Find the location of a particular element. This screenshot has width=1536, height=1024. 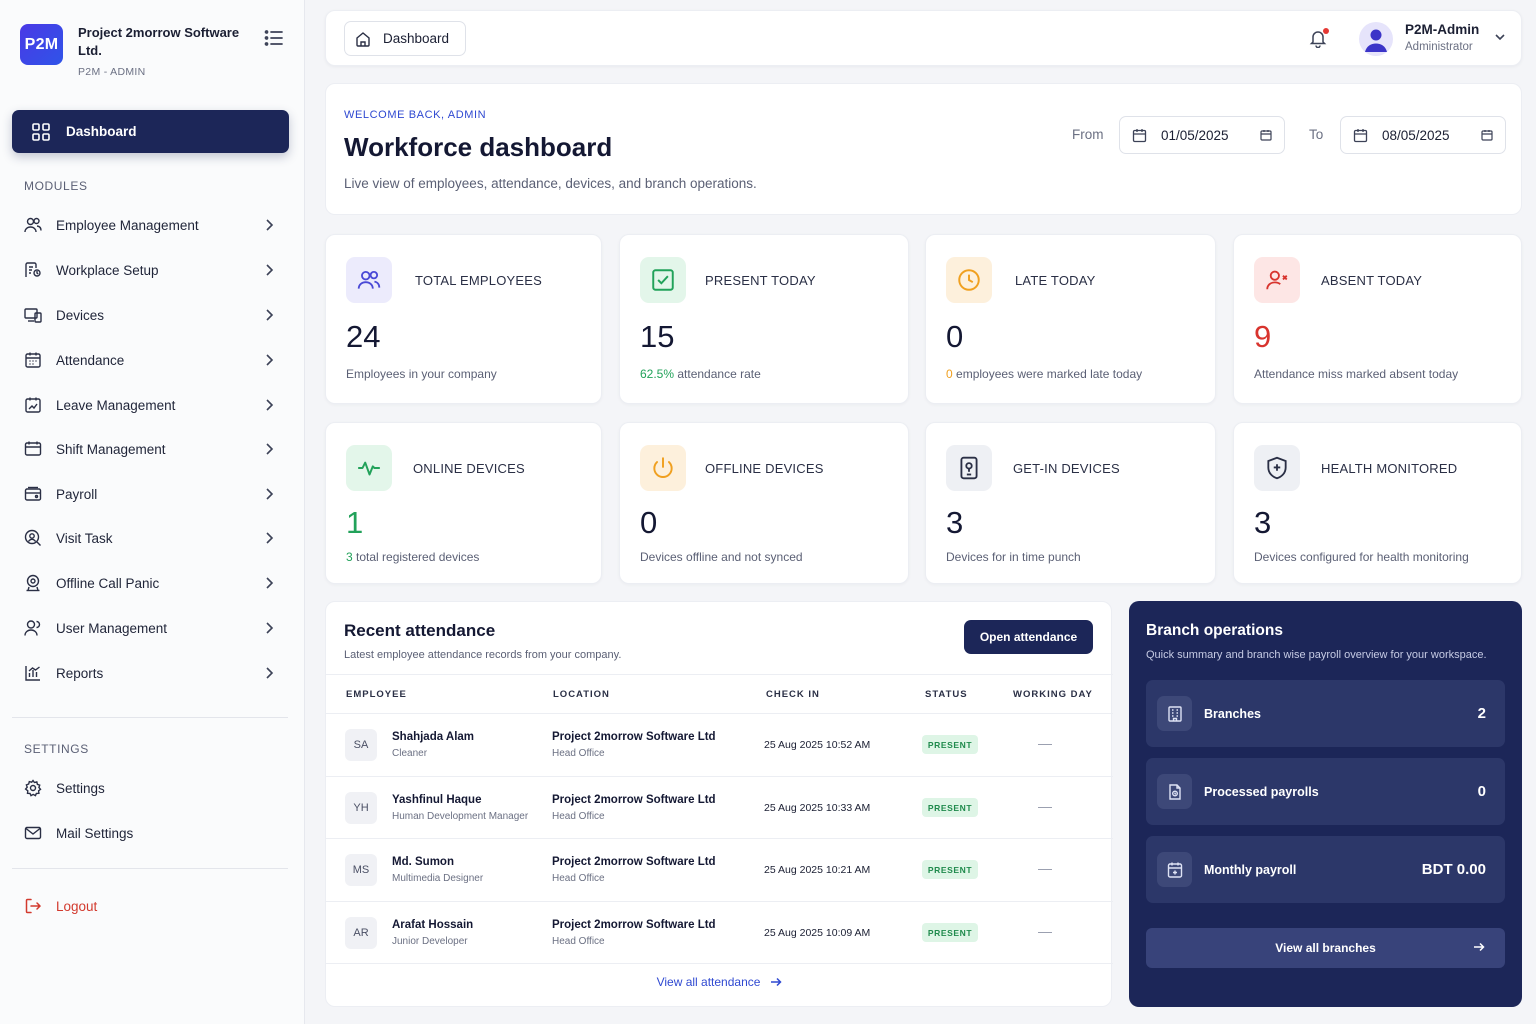

stat-value: 15 is located at coordinates (657, 336).